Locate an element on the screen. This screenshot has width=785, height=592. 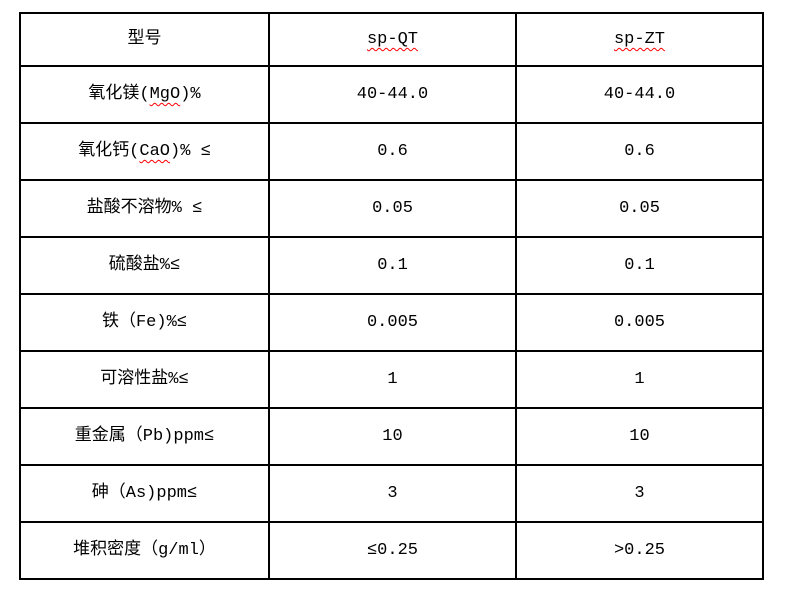
value-sp-qt: 0.6 is located at coordinates (392, 151).